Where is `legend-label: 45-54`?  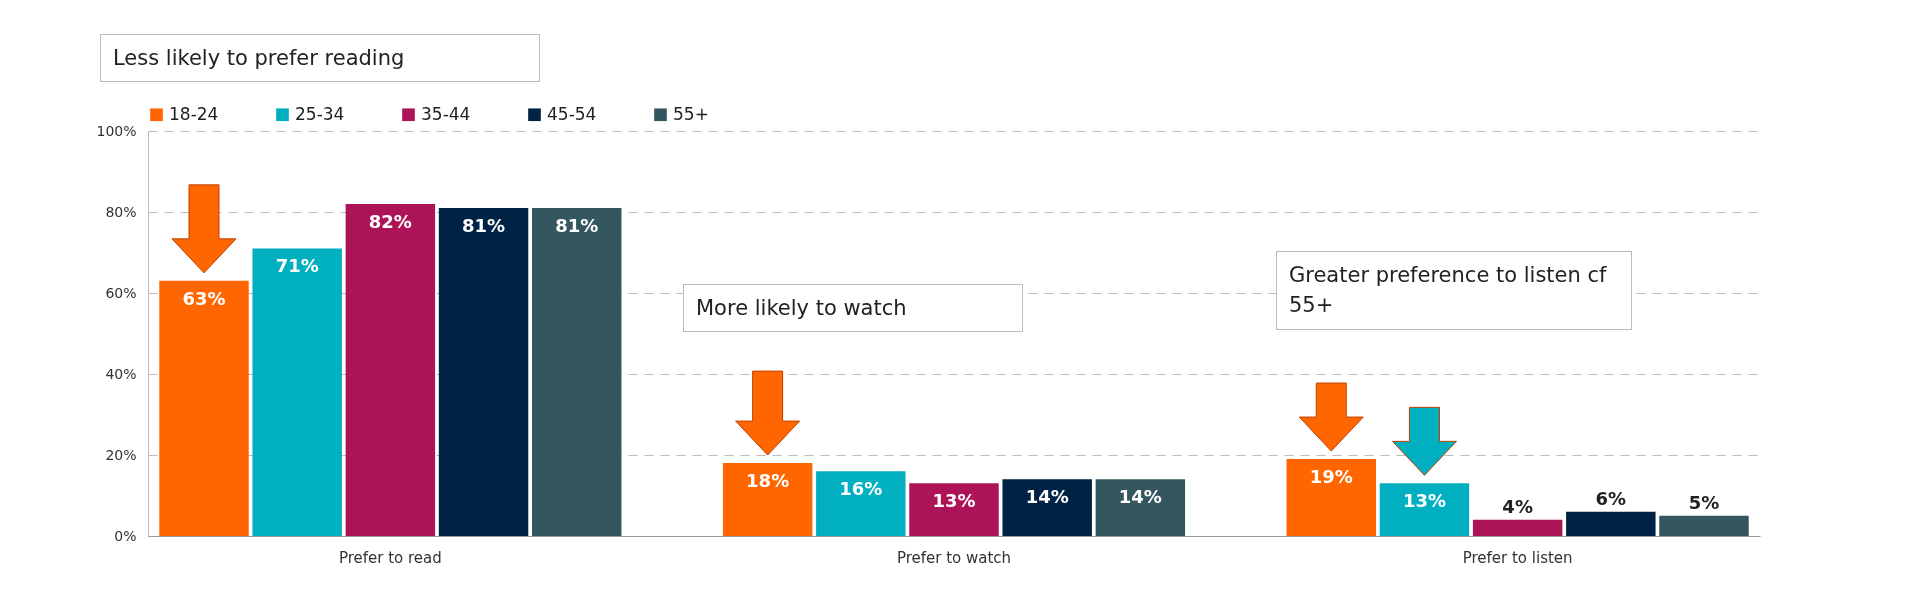
legend-label: 45-54 is located at coordinates (572, 113).